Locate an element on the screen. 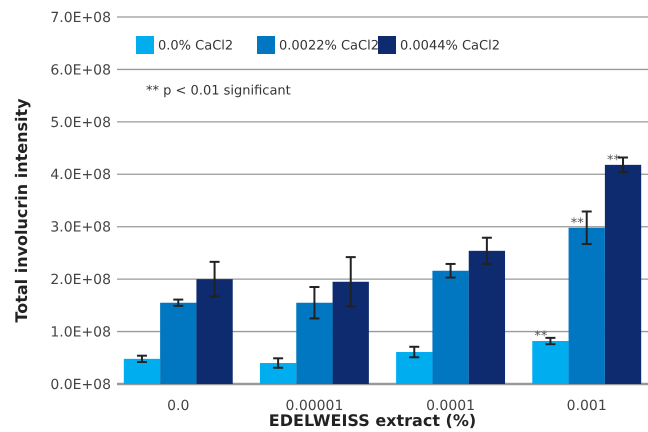 Image resolution: width=648 pixels, height=432 pixels. y-tick-label: 5.0E+08 is located at coordinates (80, 122).